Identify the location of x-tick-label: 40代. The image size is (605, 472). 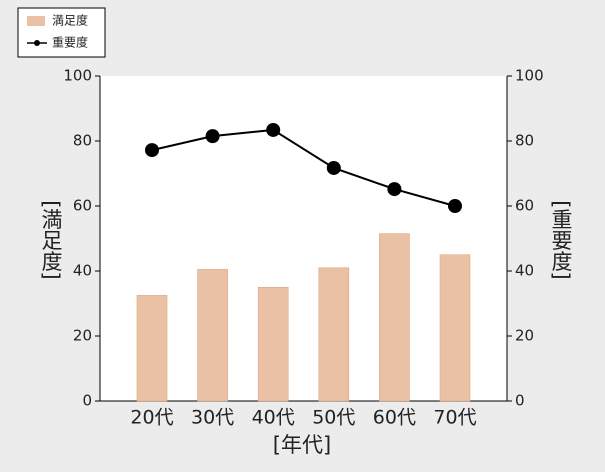
(273, 418).